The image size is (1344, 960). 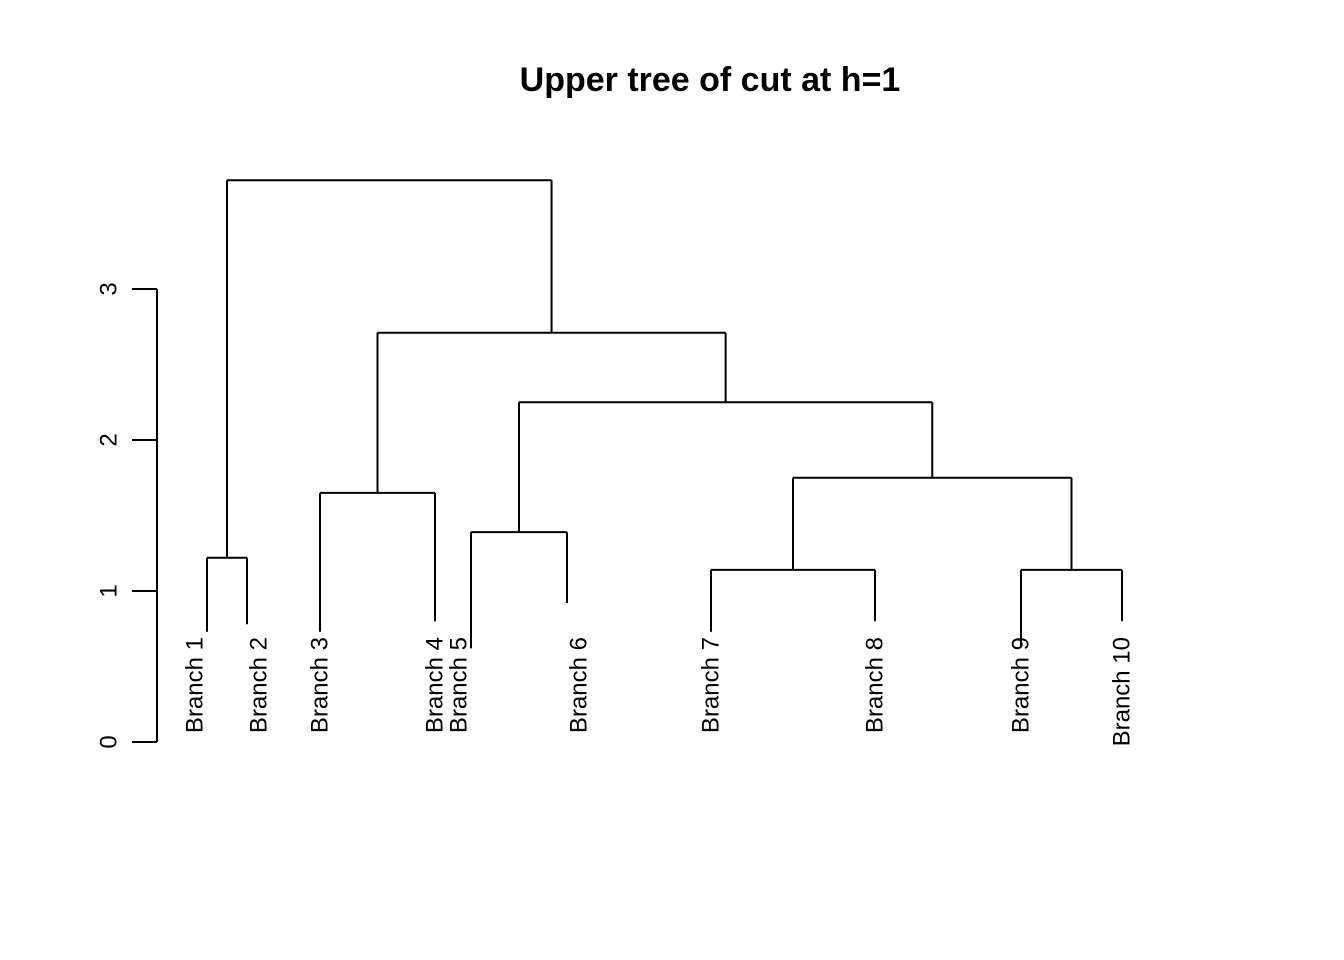 What do you see at coordinates (1122, 691) in the screenshot?
I see `leaf-label: Branch 10` at bounding box center [1122, 691].